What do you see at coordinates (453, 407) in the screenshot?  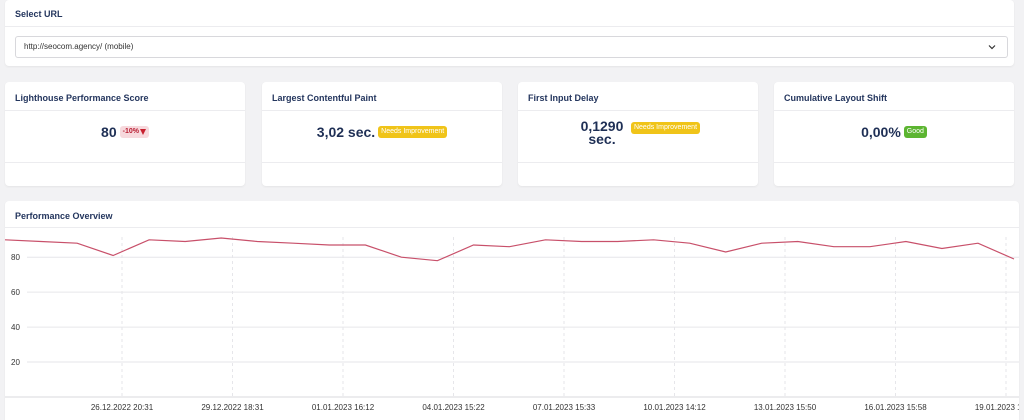 I see `x-tick-label: 04.01.2023 15:22` at bounding box center [453, 407].